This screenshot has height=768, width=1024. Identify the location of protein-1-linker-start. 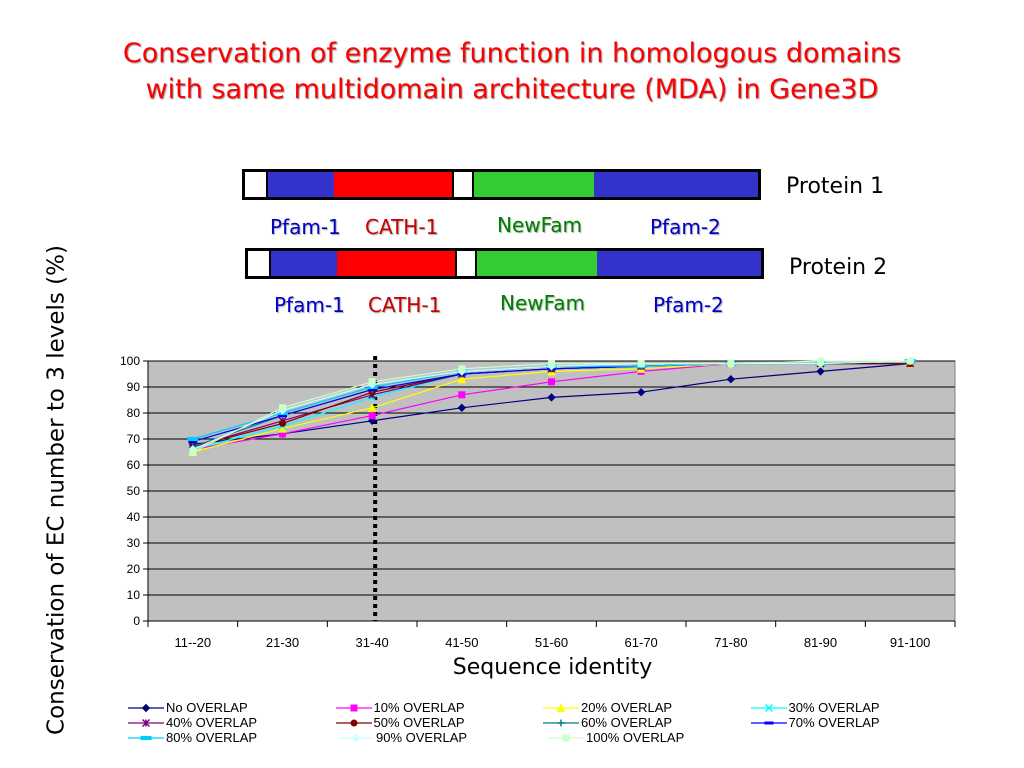
(256, 184).